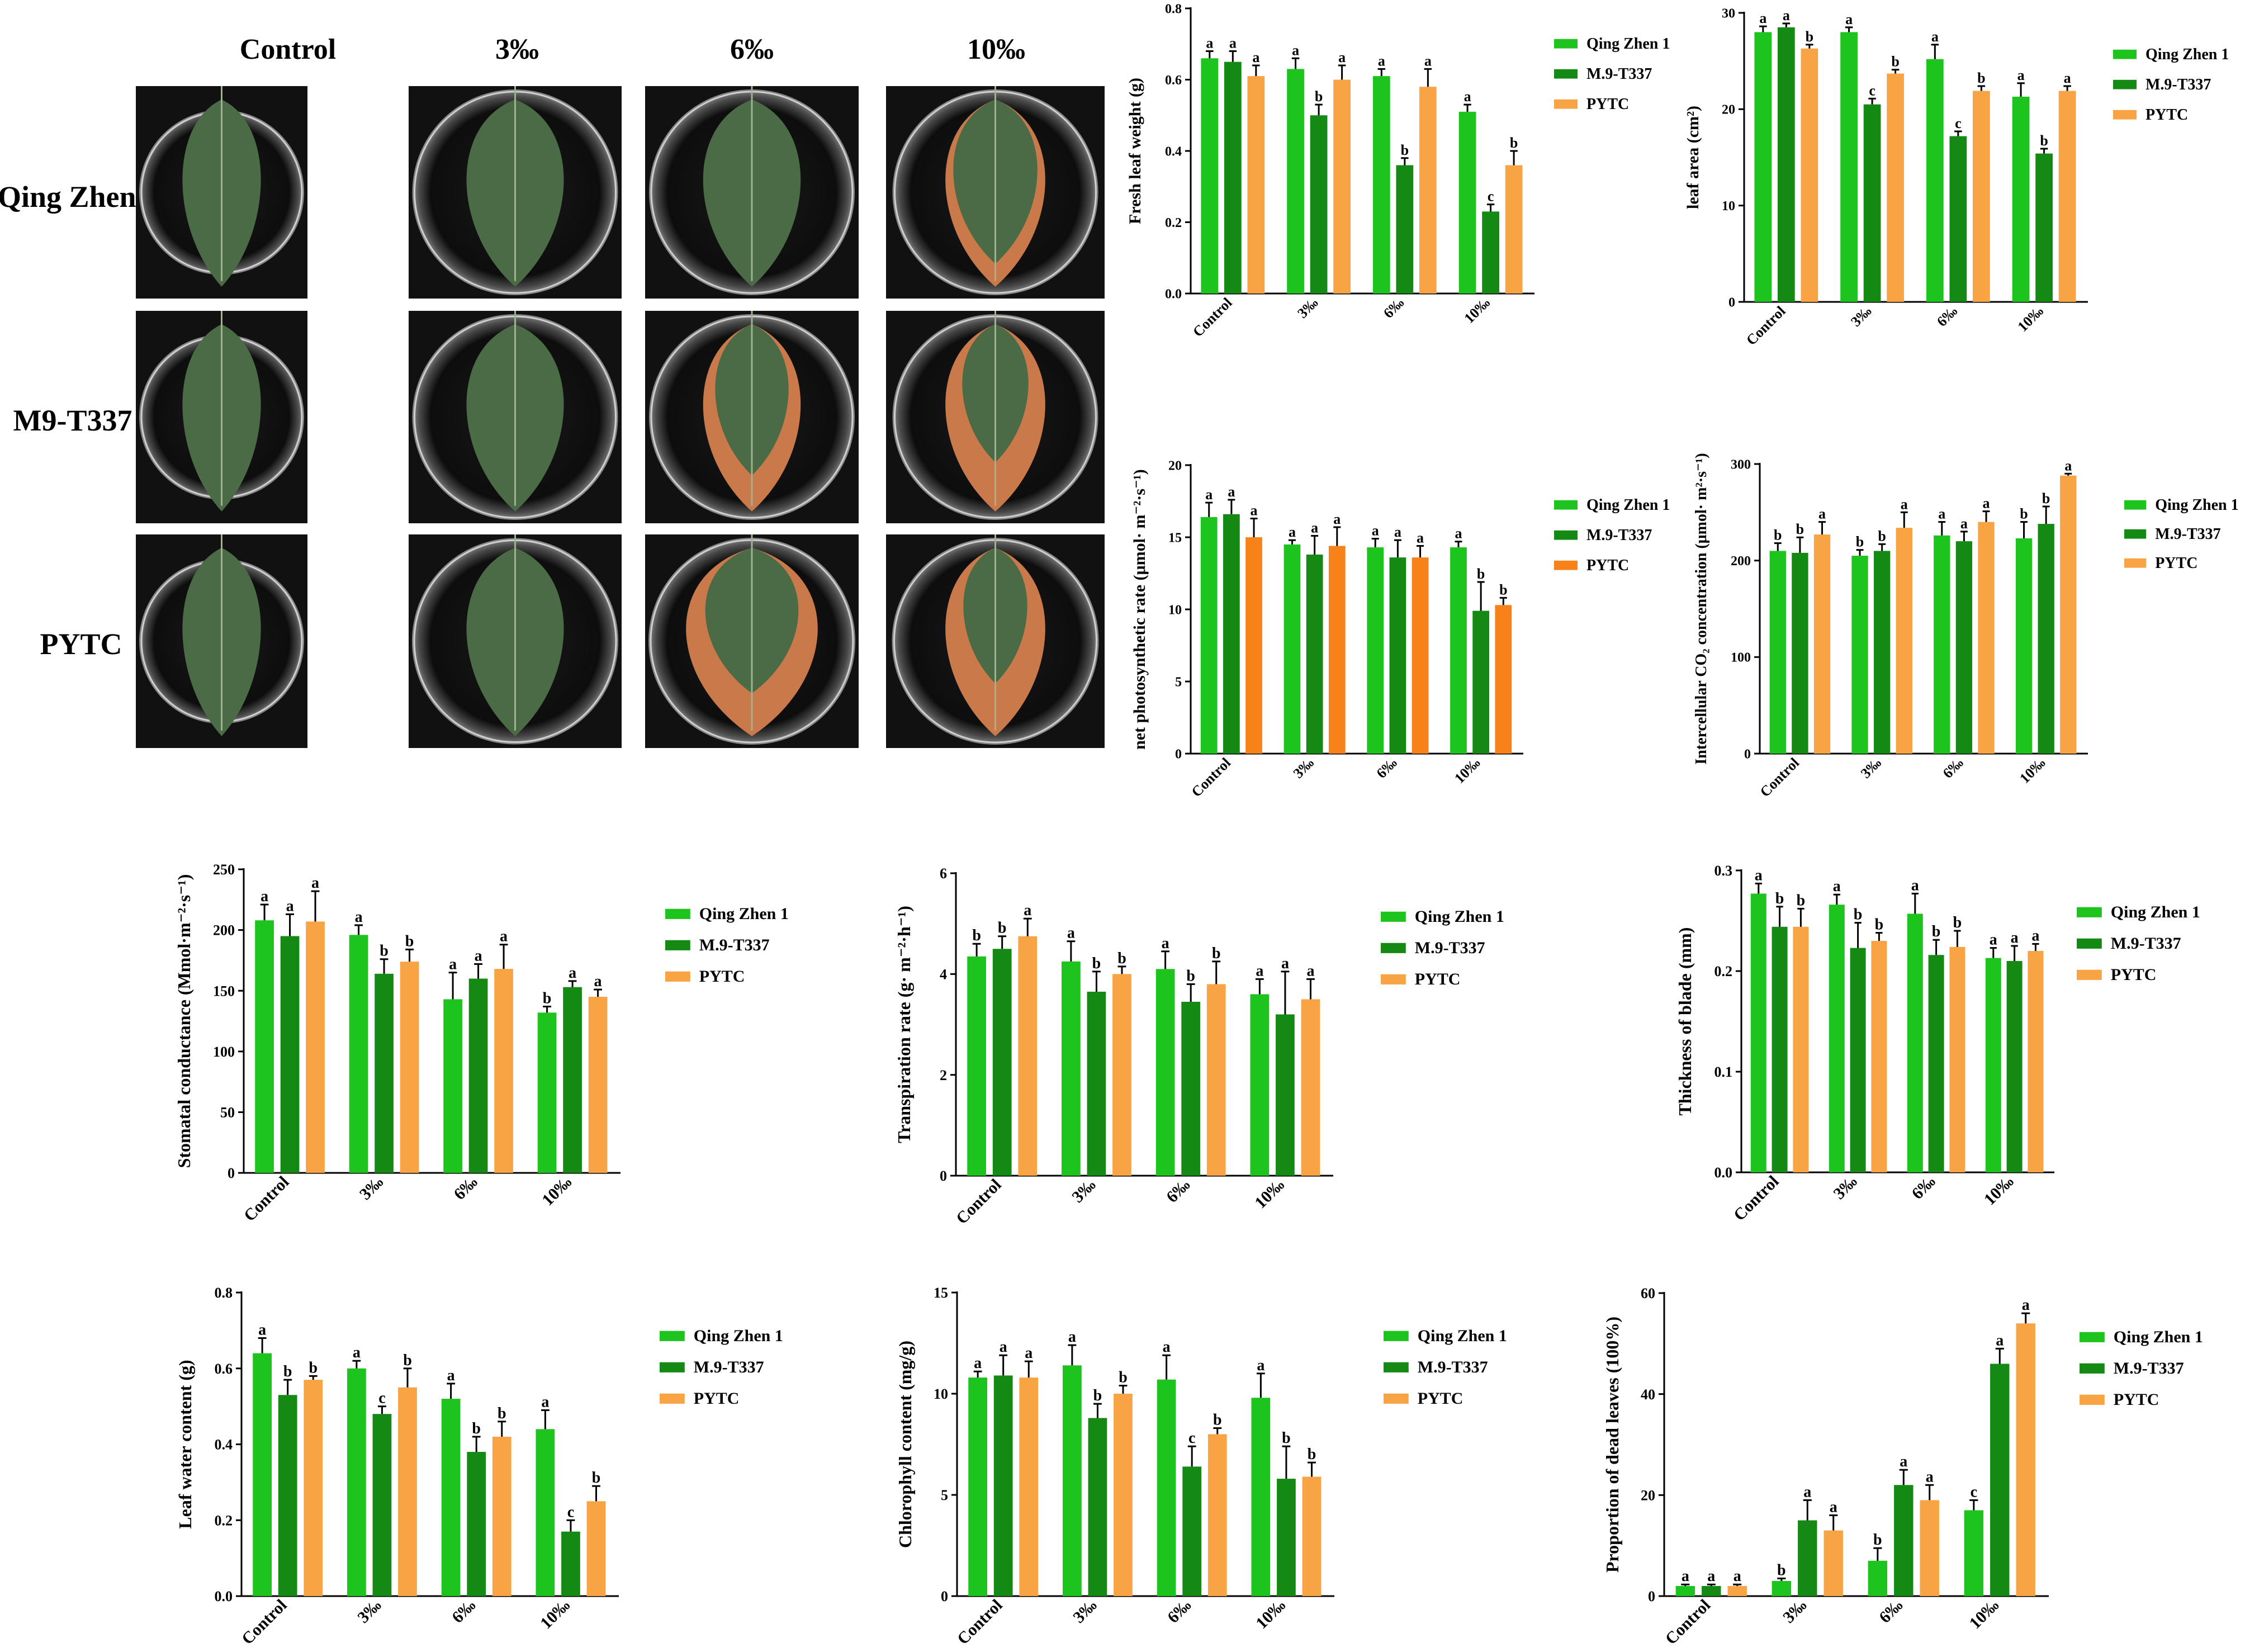 The image size is (2245, 1652). I want to click on y-tick-label: 200, so click(1741, 561).